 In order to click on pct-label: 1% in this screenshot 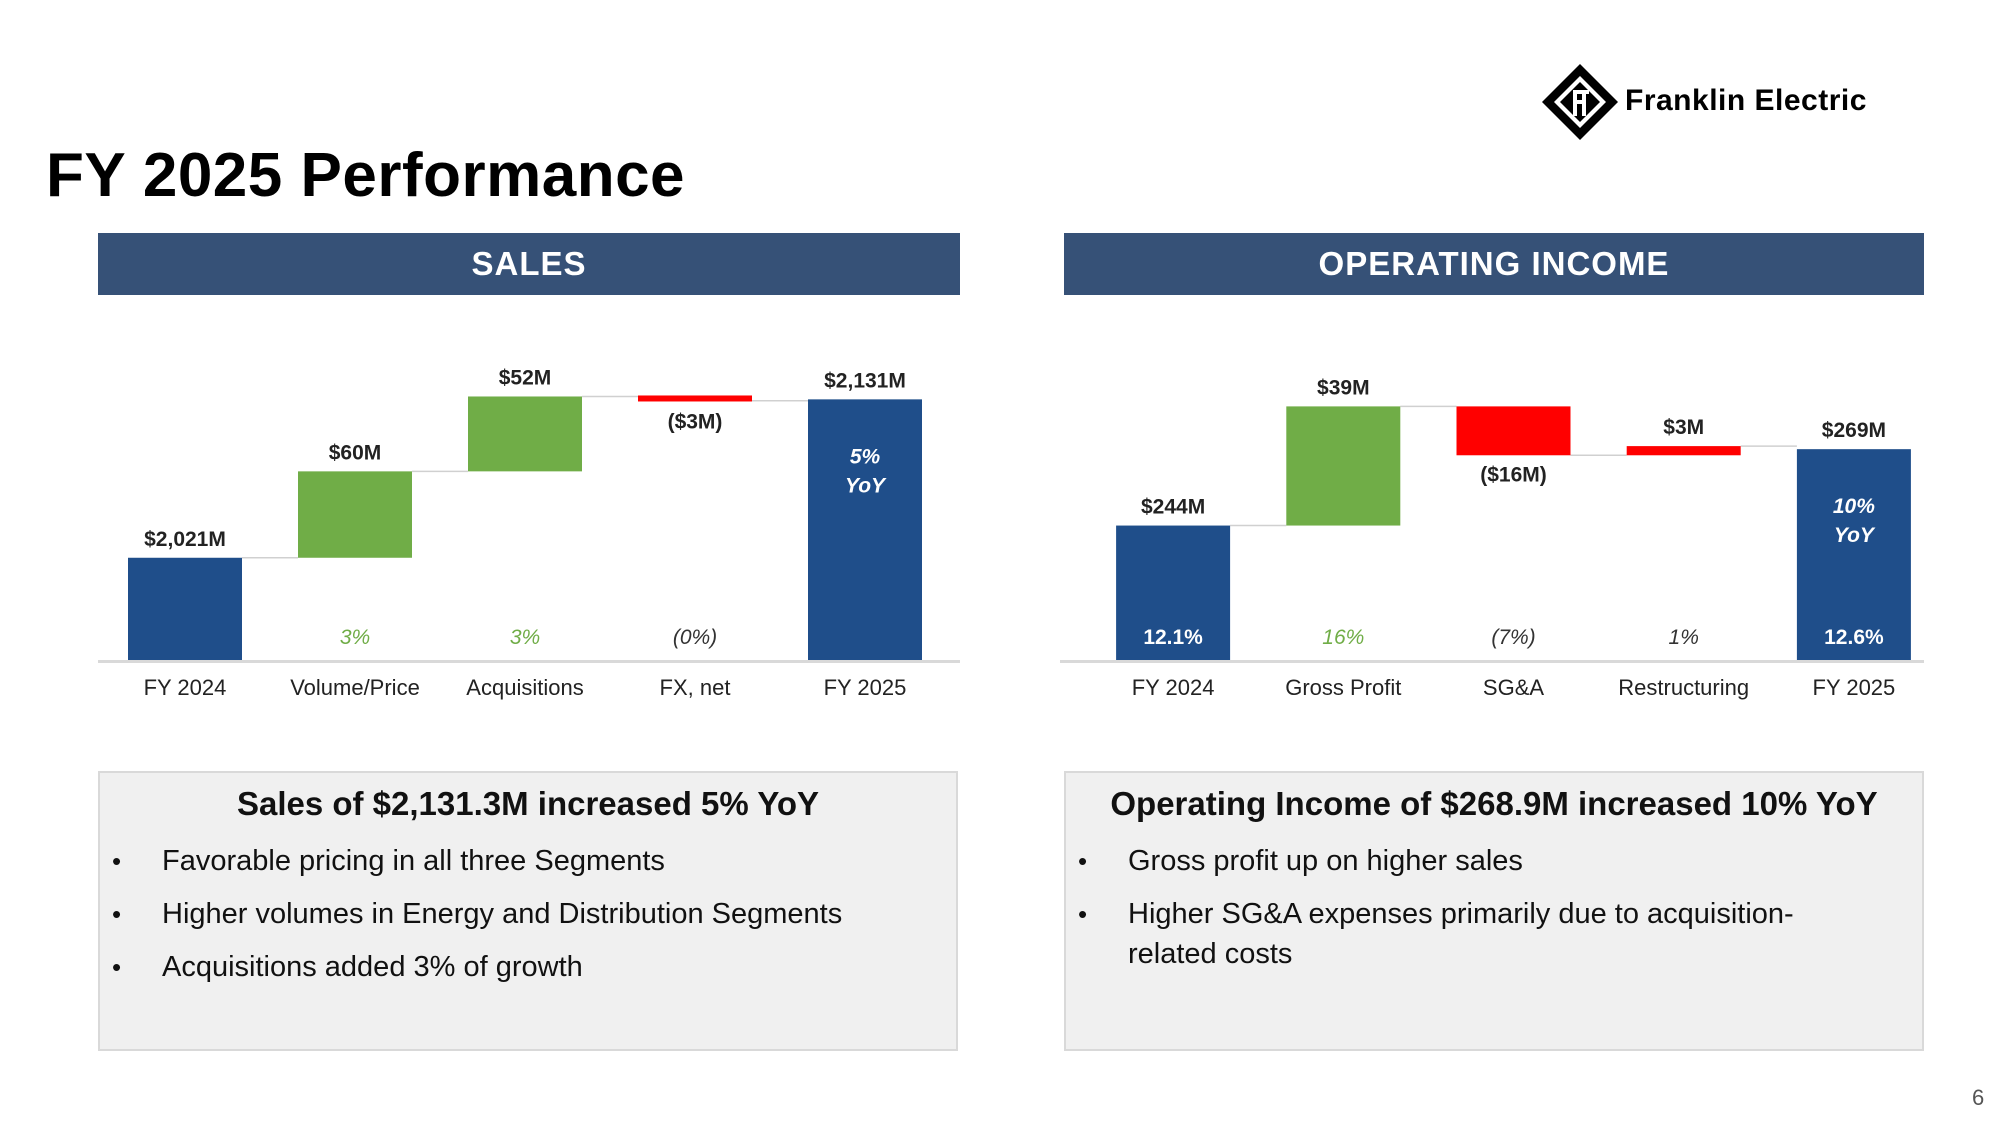, I will do `click(1684, 637)`.